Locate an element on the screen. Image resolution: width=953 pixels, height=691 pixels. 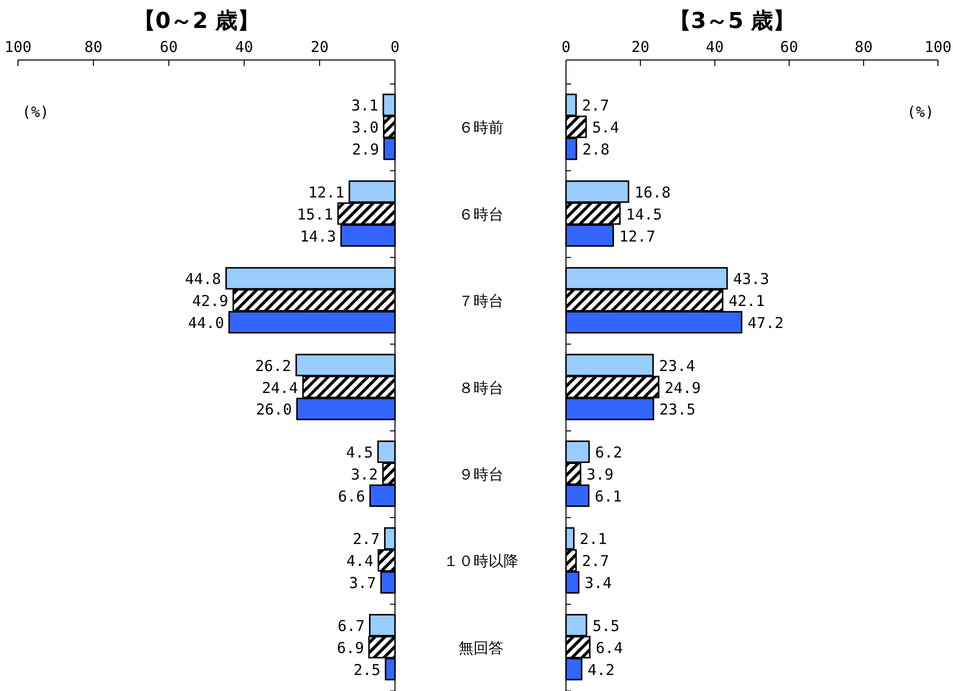
data-label: 6.4 is located at coordinates (609, 647).